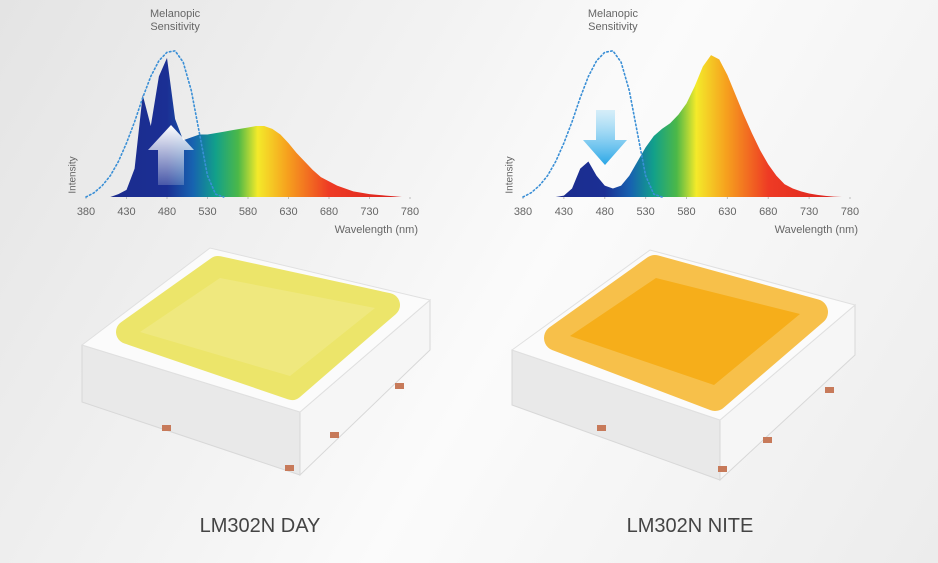  Describe the element at coordinates (690, 526) in the screenshot. I see `product-name: LM302N NITE` at that location.